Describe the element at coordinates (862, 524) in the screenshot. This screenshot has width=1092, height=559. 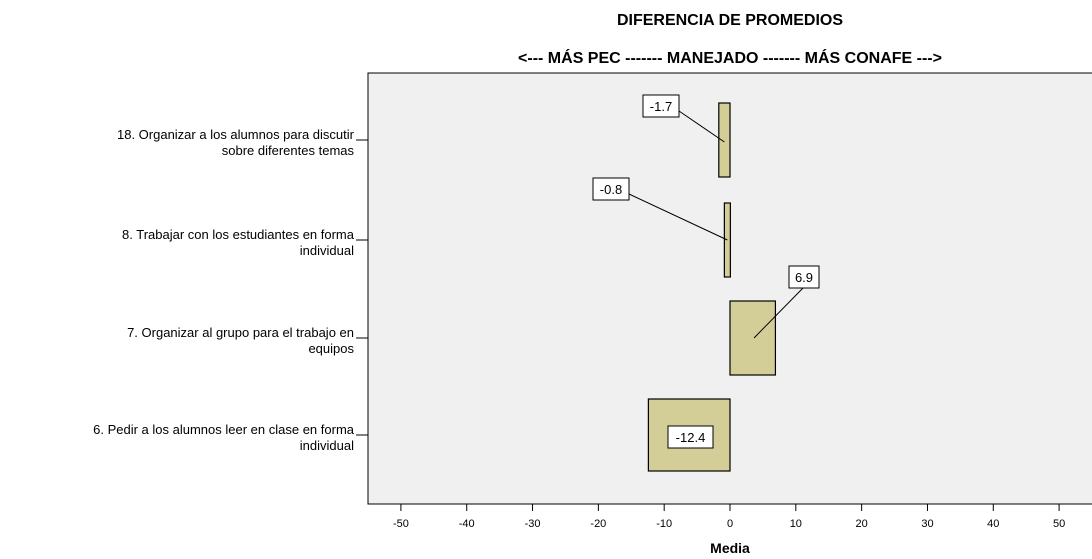
I see `x-tick-label-8: 20` at that location.